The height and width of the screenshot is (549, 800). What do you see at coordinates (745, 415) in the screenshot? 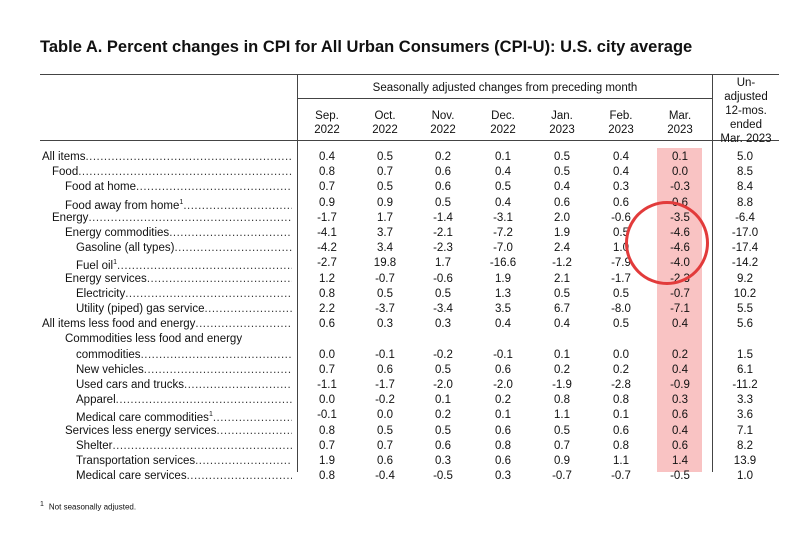
I see `table-cell: 3.6` at bounding box center [745, 415].